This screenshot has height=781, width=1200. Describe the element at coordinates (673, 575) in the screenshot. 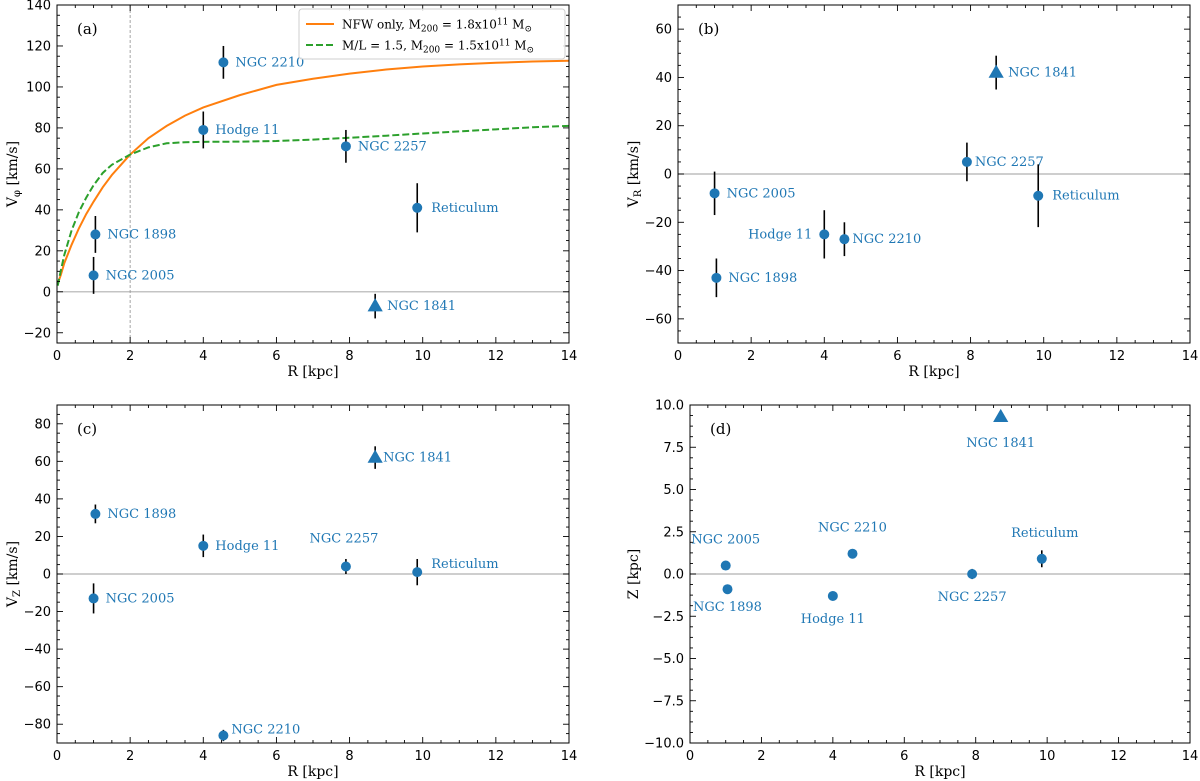

I see `y-tick-label: 0.0` at that location.